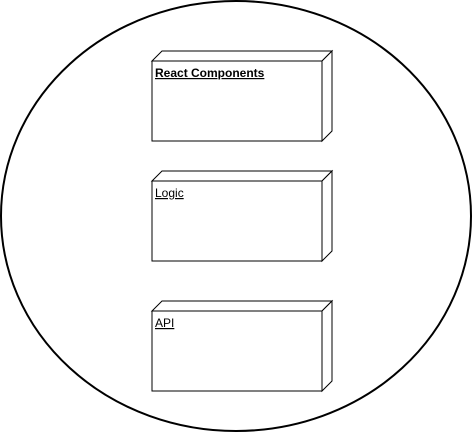 Image resolution: width=472 pixels, height=432 pixels. Describe the element at coordinates (169, 193) in the screenshot. I see `node-logic-label: Logic` at that location.